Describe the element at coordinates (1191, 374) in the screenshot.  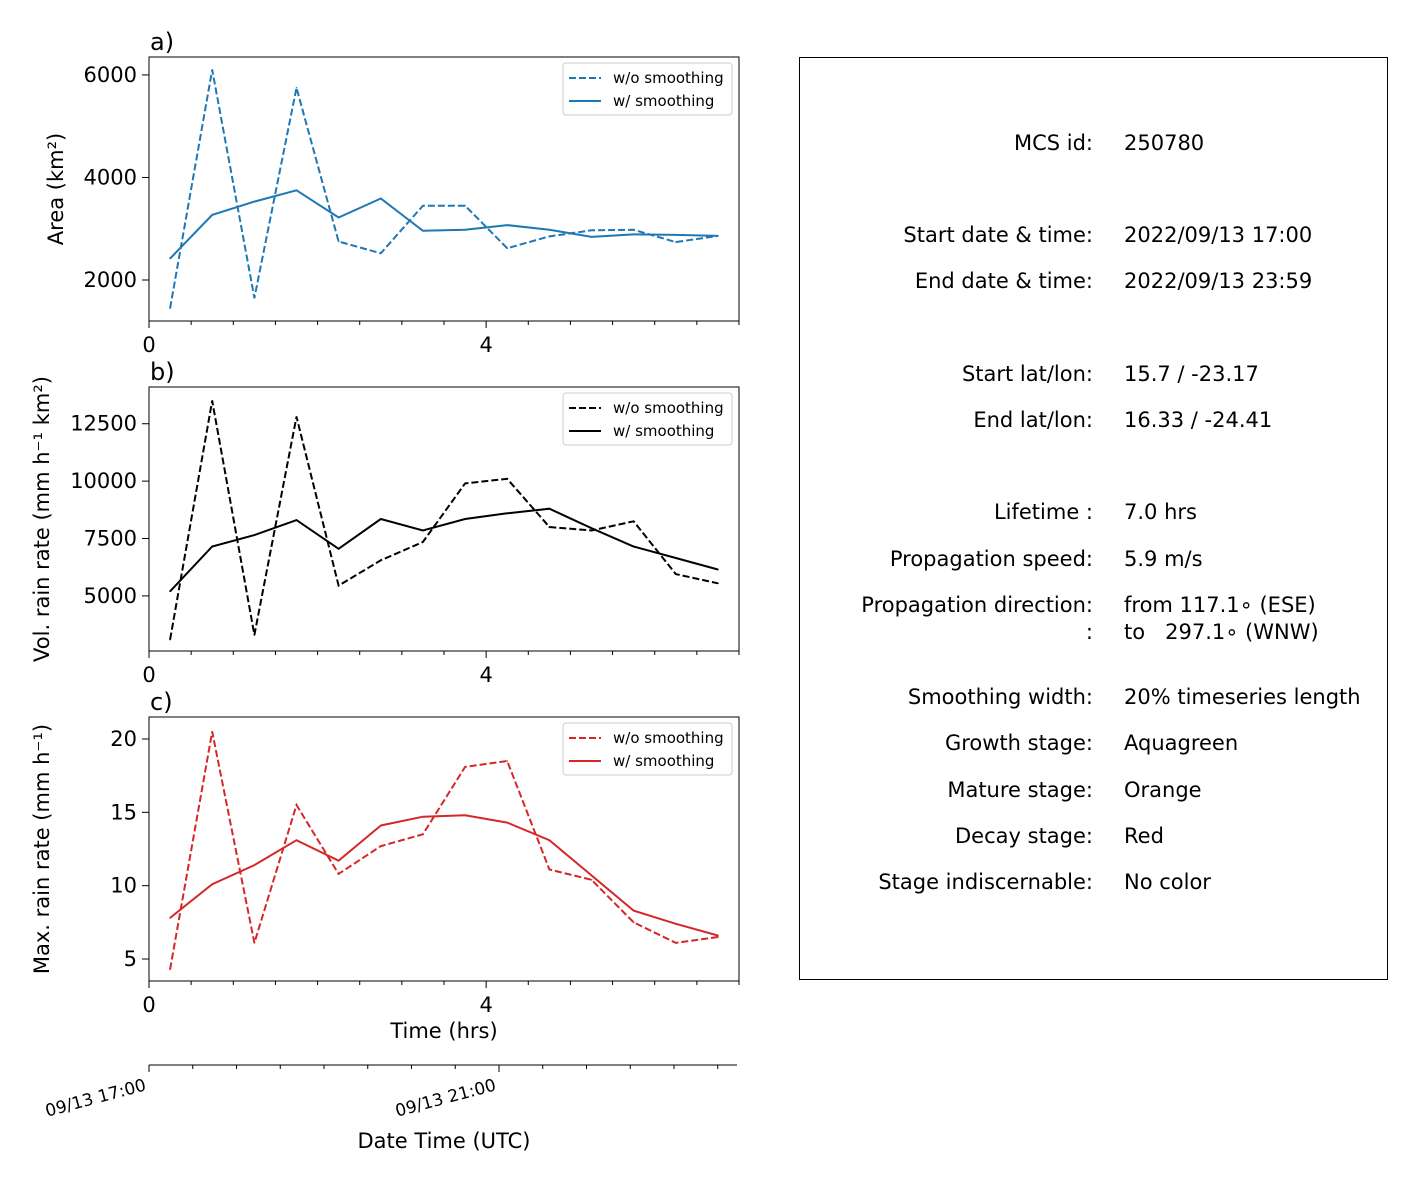
I see `info-value: 15.7 / -23.17` at that location.